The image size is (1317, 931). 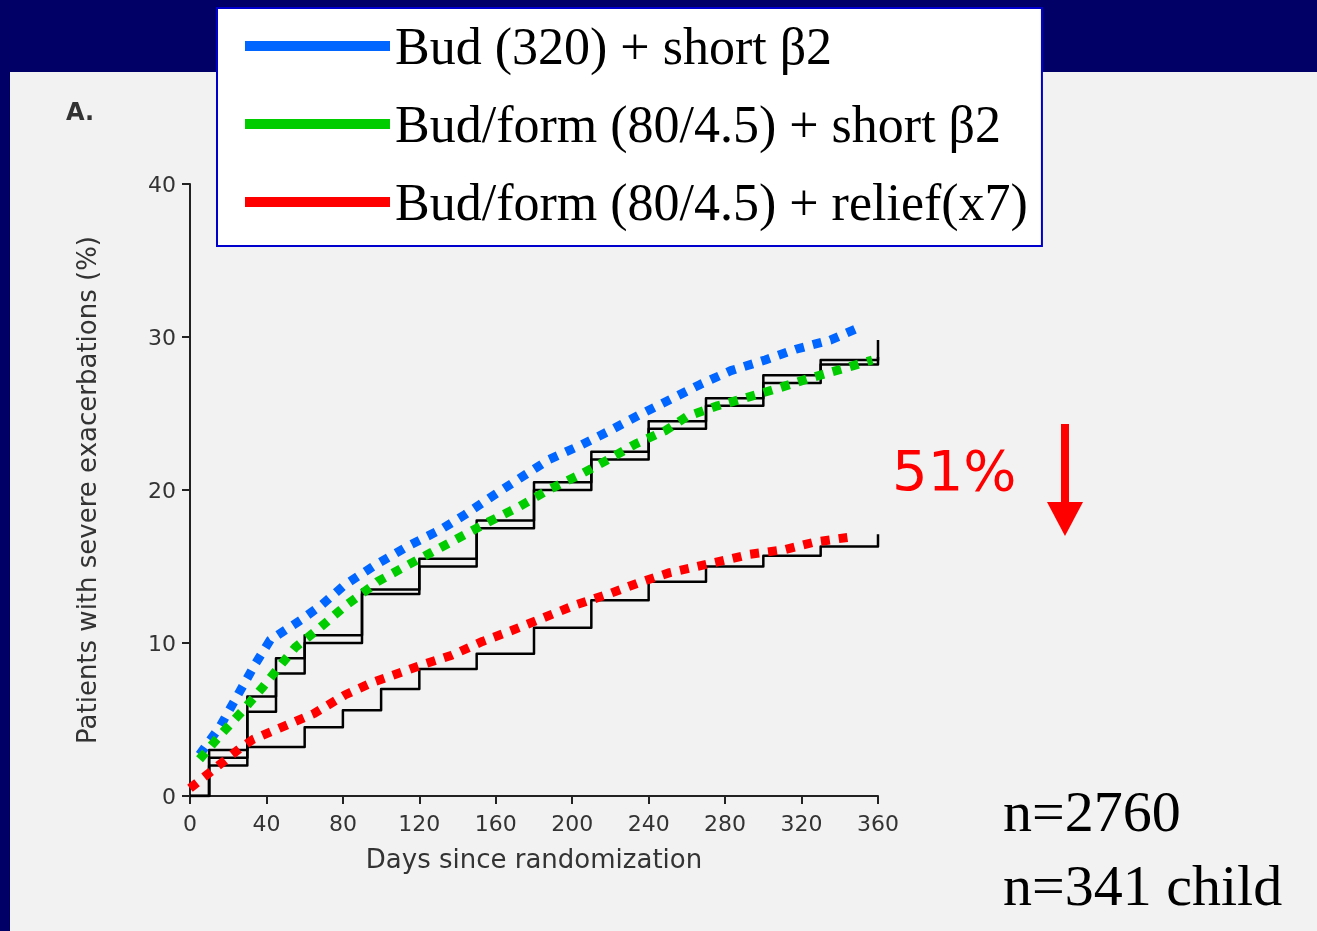 What do you see at coordinates (801, 823) in the screenshot?
I see `x-tick-label: 320` at bounding box center [801, 823].